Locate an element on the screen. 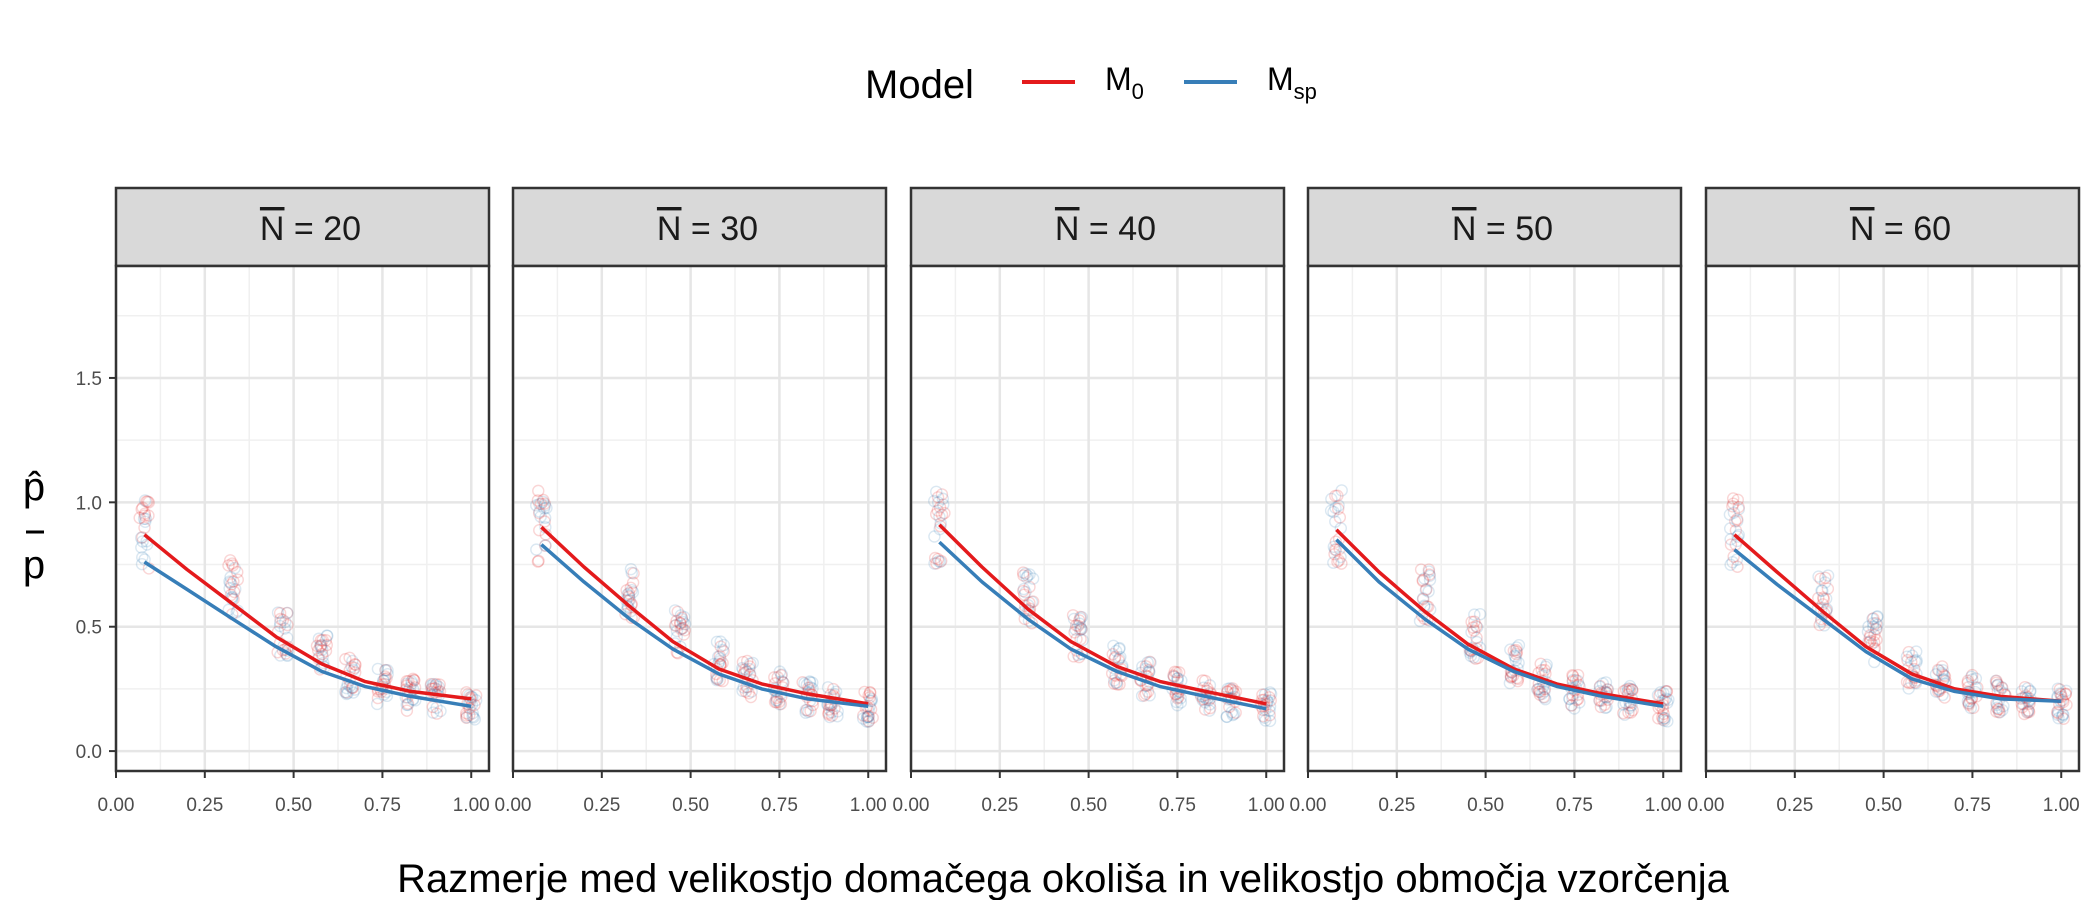  panel-border is located at coordinates (1494, 518).